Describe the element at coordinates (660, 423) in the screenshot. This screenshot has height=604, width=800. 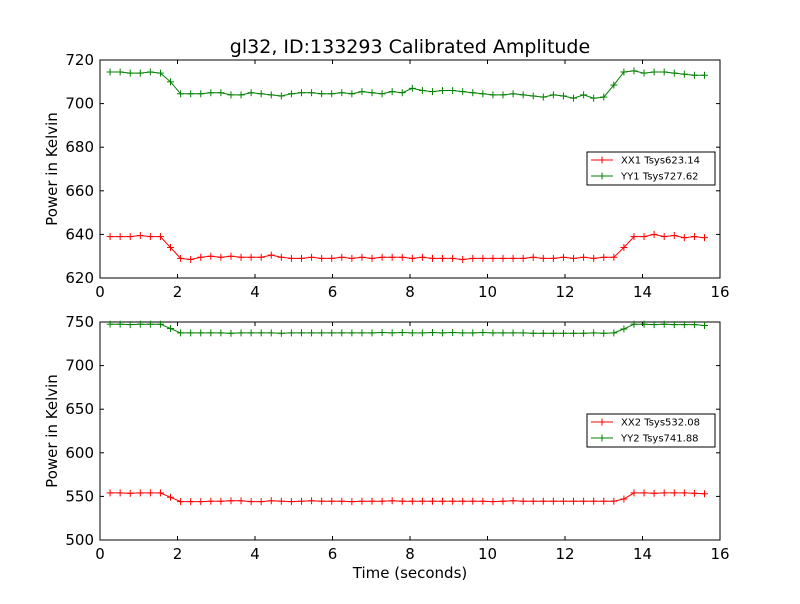
I see `legend-label: XX2 Tsys532.08` at that location.